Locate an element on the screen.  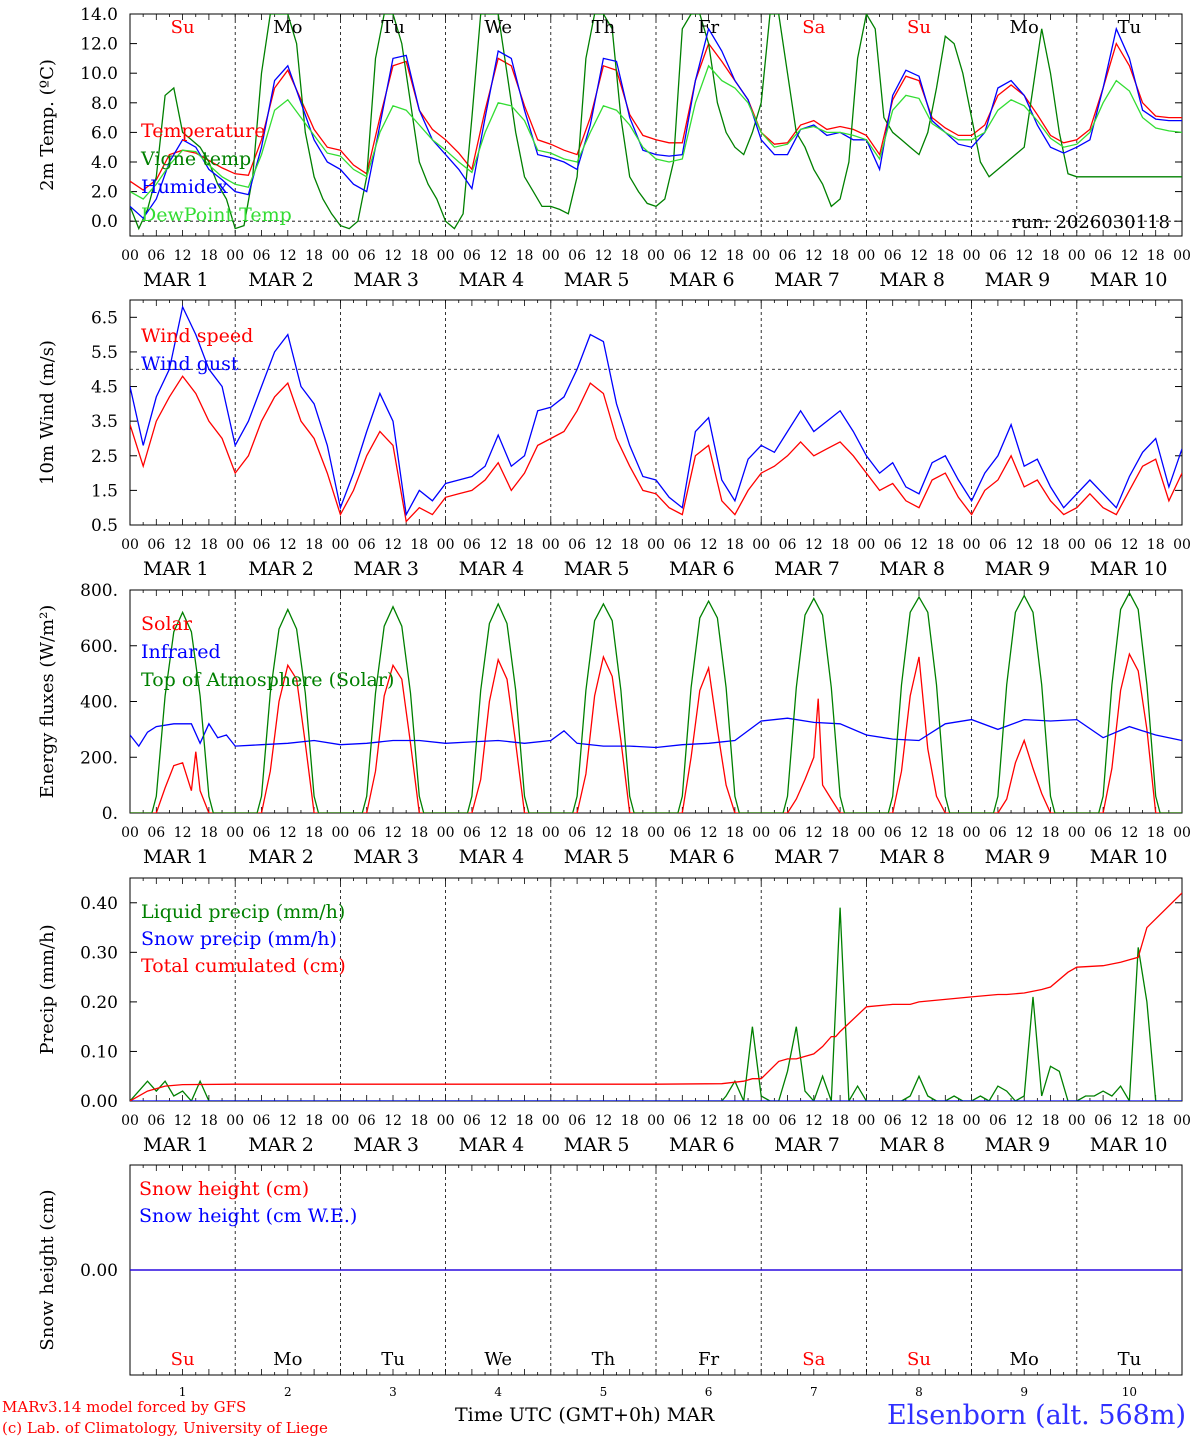
bottom-day-number: 3 is located at coordinates (393, 1392).